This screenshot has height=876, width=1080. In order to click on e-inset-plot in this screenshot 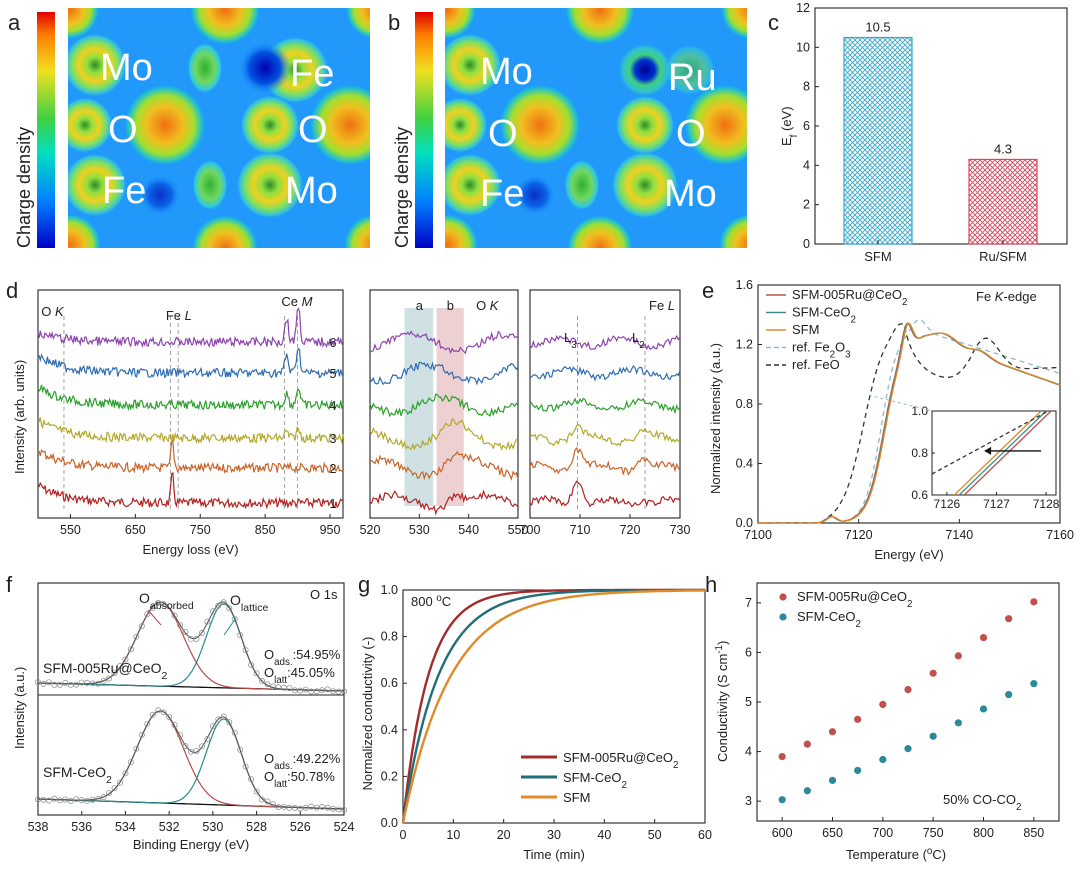, I will do `click(992, 453)`.